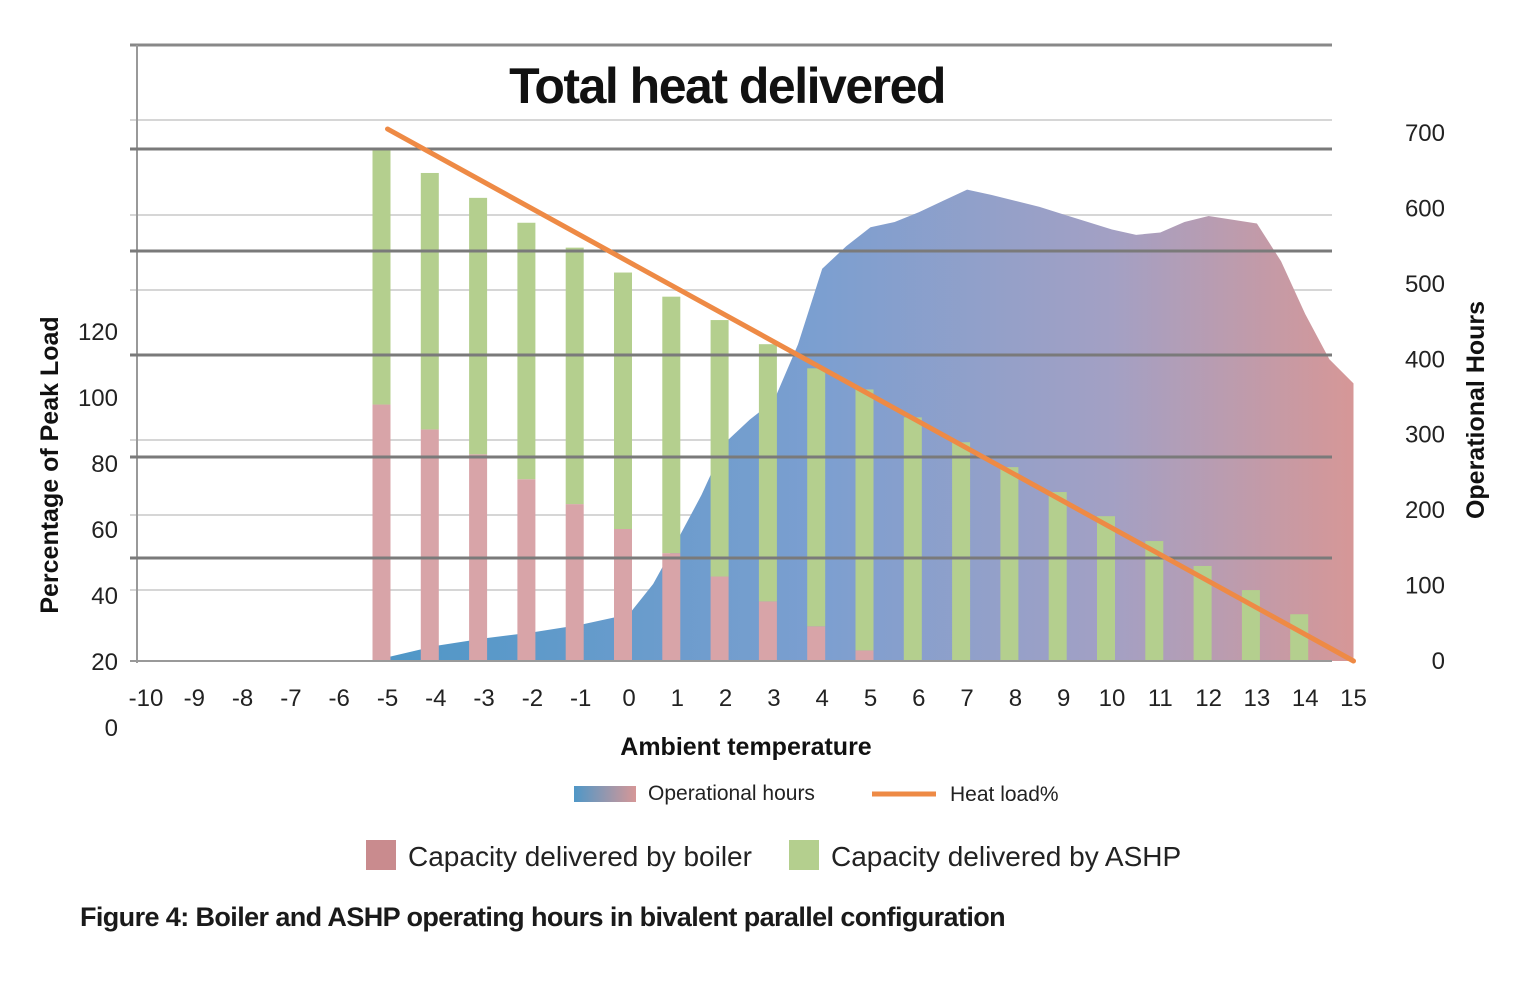  I want to click on y-axis-ticks: 0 20 40 60 80 100 120, so click(98, 530).